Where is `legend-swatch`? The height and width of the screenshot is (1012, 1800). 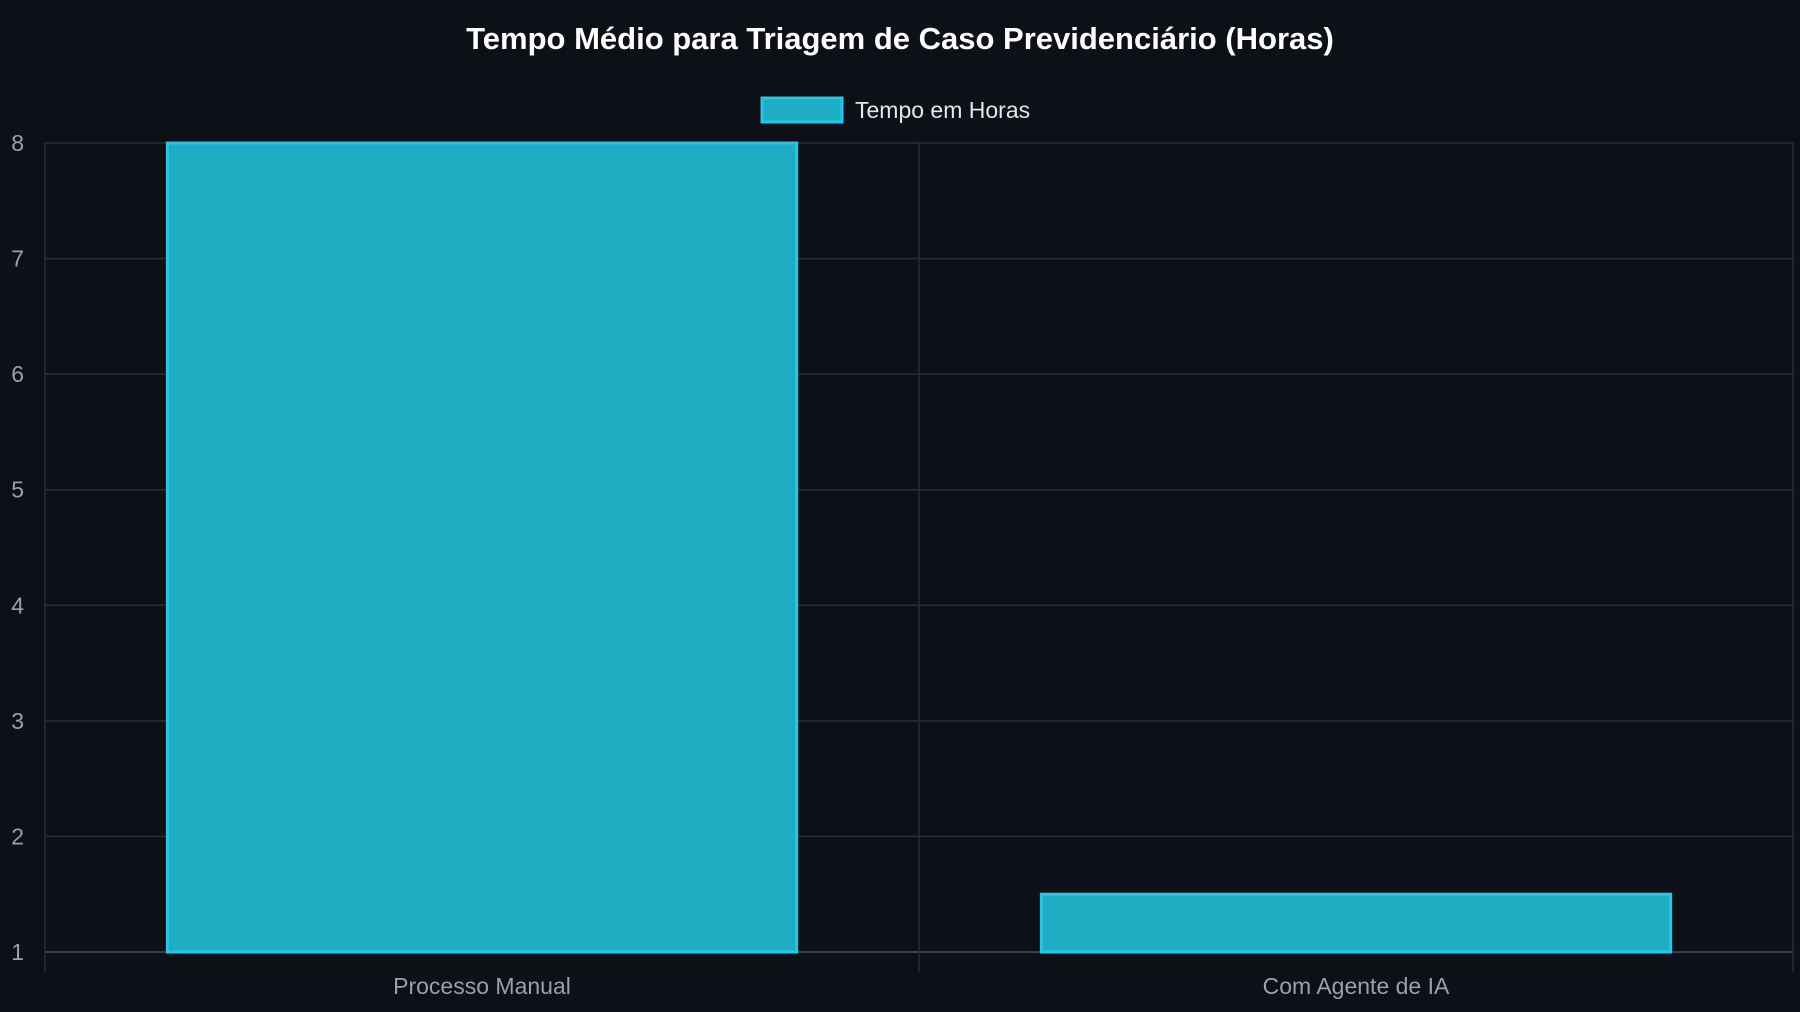 legend-swatch is located at coordinates (802, 110).